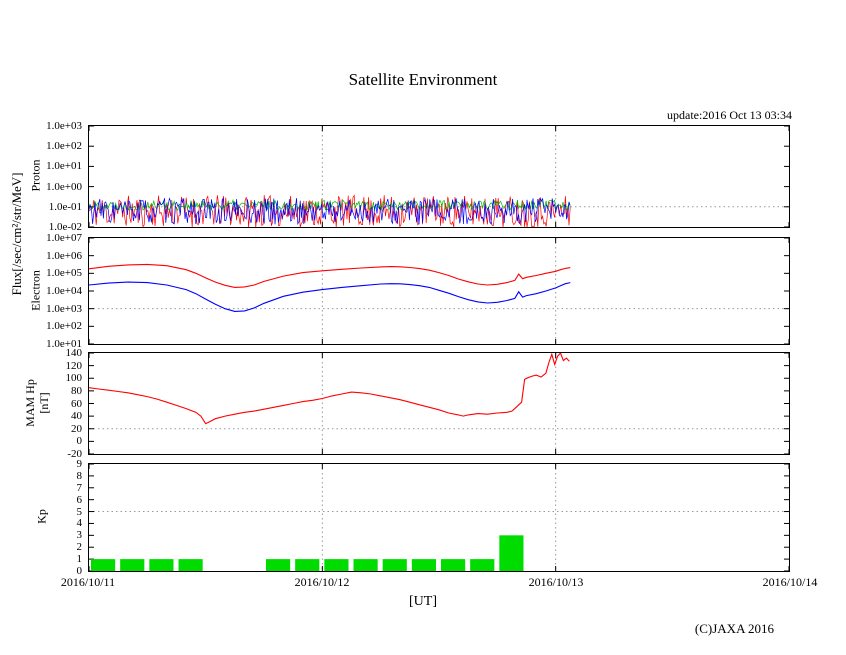 The height and width of the screenshot is (655, 846). I want to click on proton-ytick-label: 1.0e-01, so click(65, 206).